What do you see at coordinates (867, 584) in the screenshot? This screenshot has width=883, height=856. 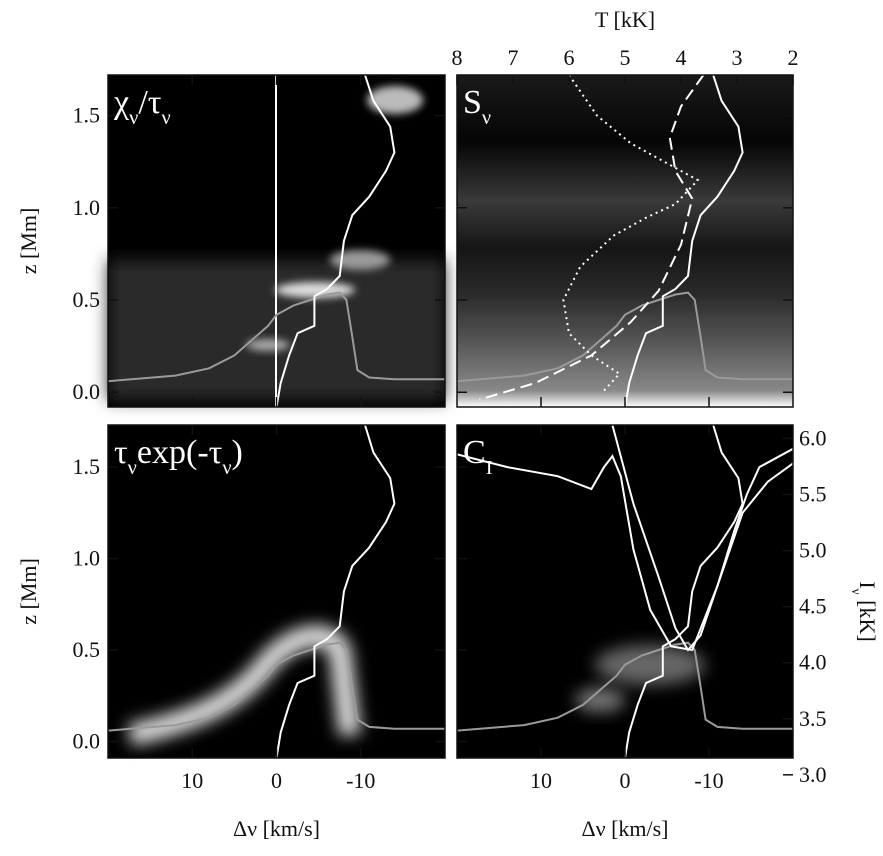 I see `y2-axis-label-part: I` at bounding box center [867, 584].